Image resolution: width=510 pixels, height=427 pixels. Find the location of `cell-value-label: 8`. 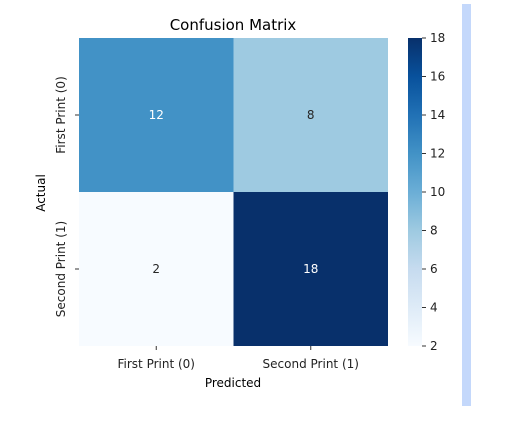

cell-value-label: 8 is located at coordinates (311, 115).